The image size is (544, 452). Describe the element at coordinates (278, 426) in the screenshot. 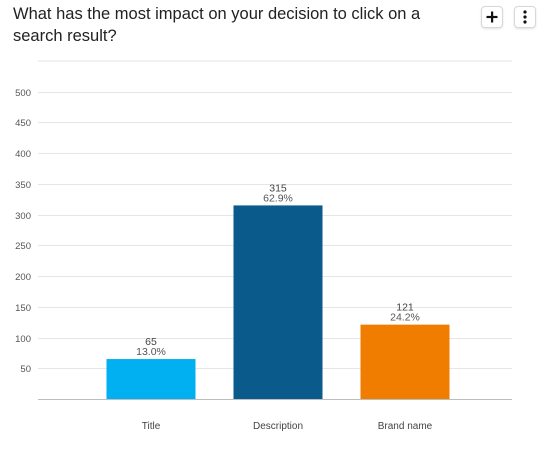

I see `x-category-label: Description` at that location.